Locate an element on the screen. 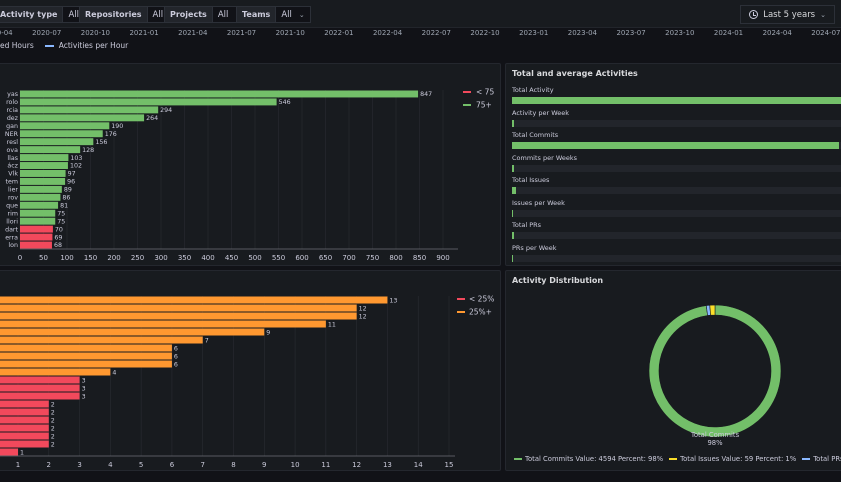 This screenshot has width=841, height=482. filter-teams: Teams All ⌄ is located at coordinates (273, 14).